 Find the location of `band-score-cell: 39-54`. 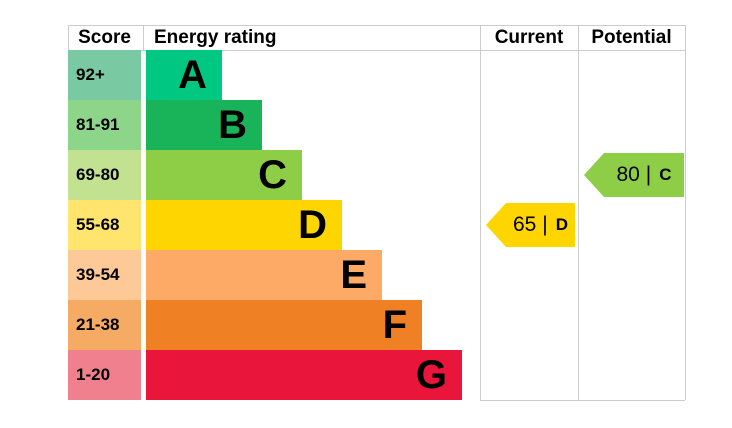

band-score-cell: 39-54 is located at coordinates (104, 275).